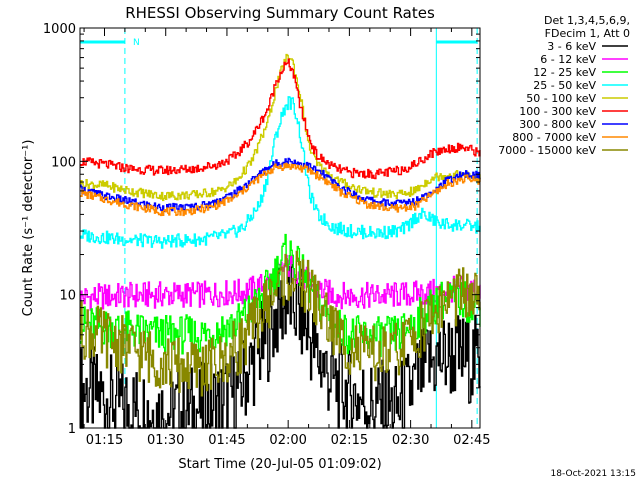 This screenshot has height=480, width=640. I want to click on x-tick-label: 02:00, so click(287, 440).